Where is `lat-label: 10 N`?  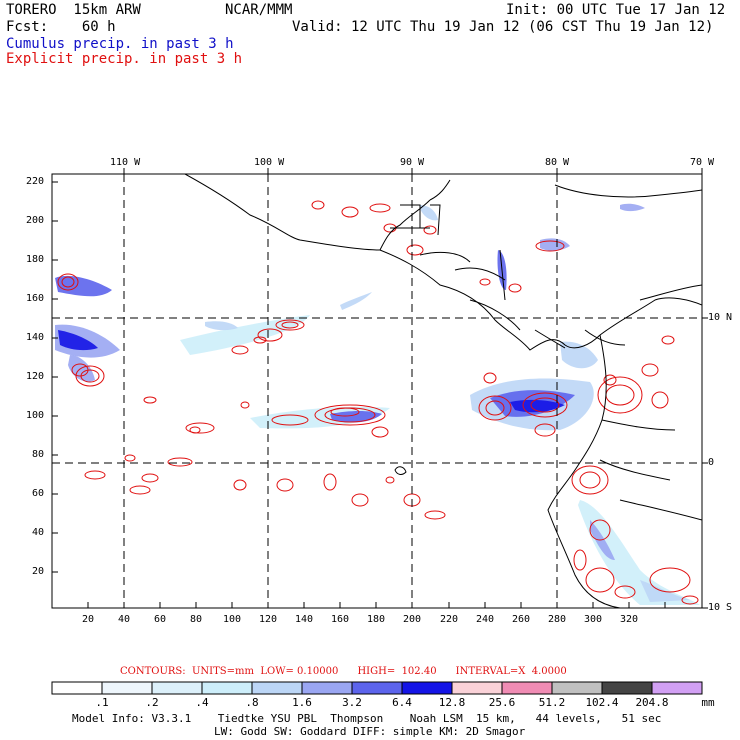
lat-label: 10 N is located at coordinates (720, 317).